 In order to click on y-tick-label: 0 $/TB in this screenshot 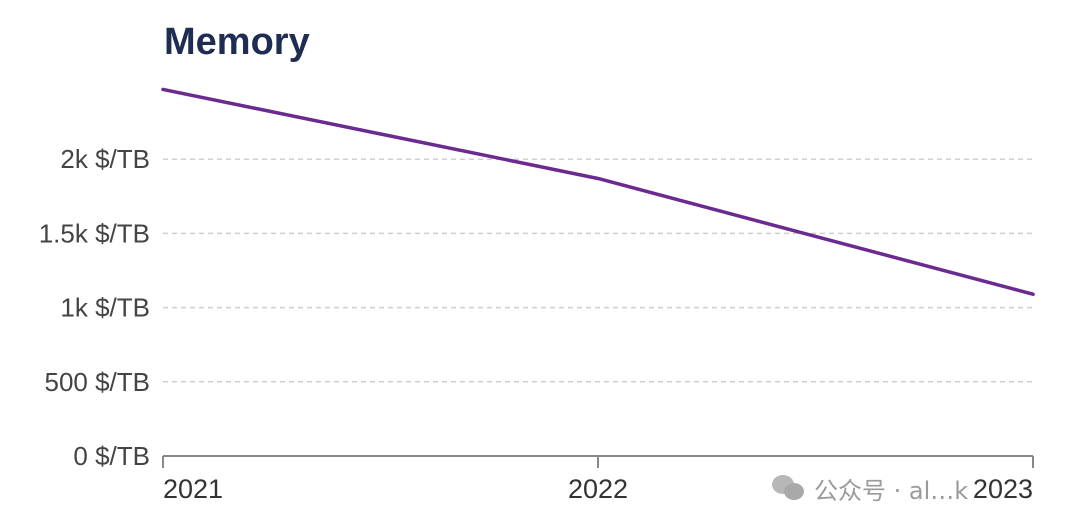, I will do `click(111, 456)`.